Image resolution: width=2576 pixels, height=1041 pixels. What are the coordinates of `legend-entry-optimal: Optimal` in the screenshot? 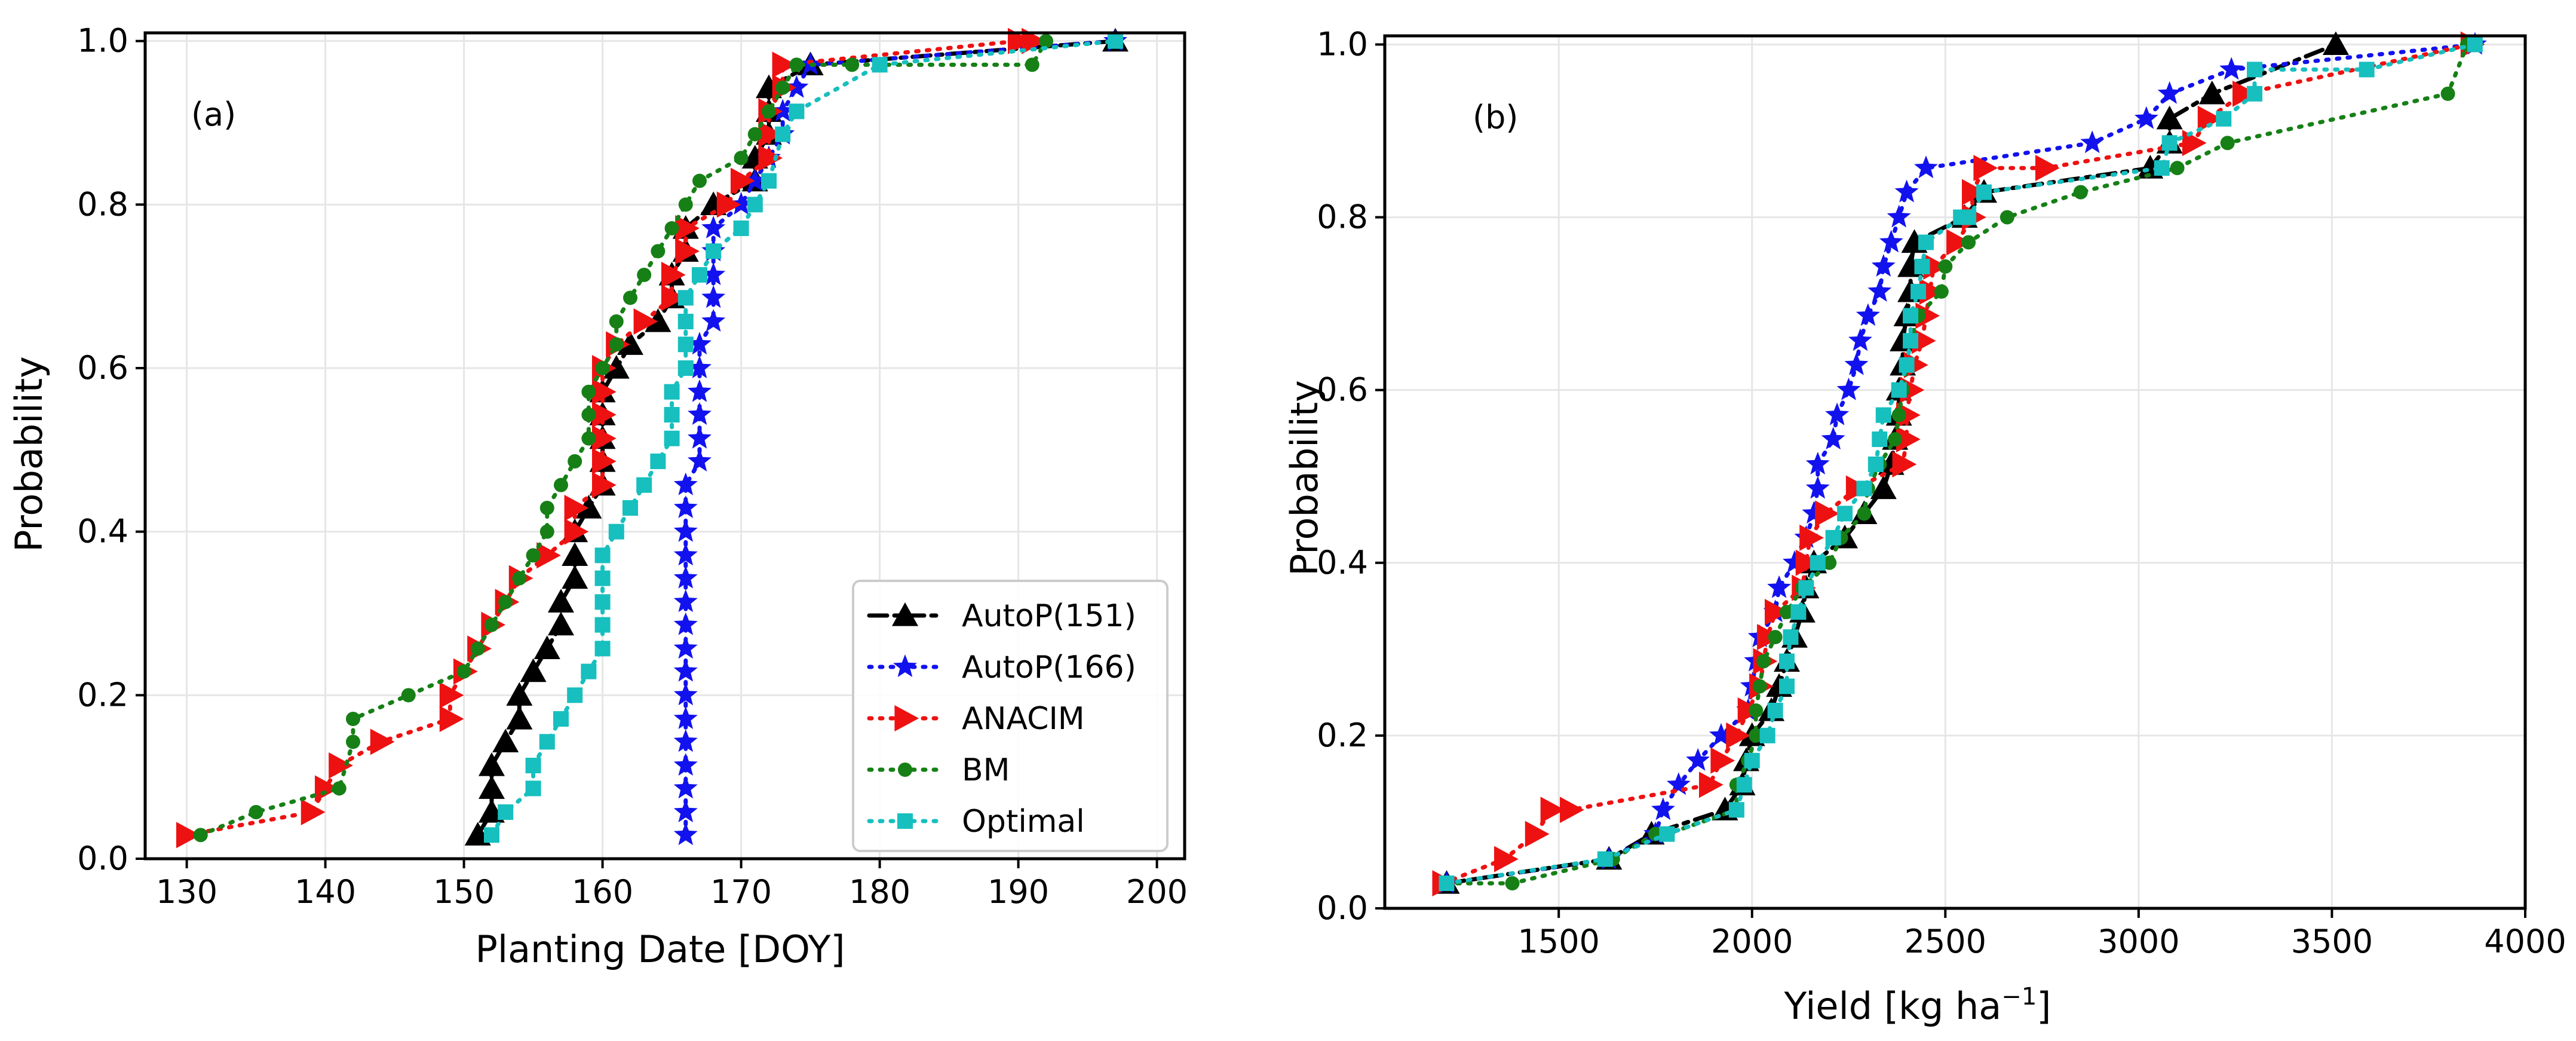 It's located at (976, 822).